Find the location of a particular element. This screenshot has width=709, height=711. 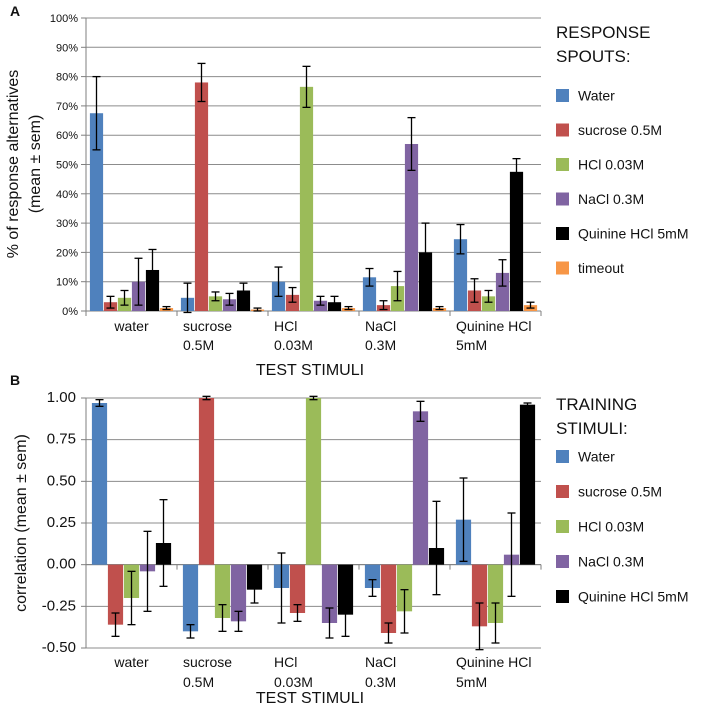

y-tick-label: 60% is located at coordinates (67, 136).